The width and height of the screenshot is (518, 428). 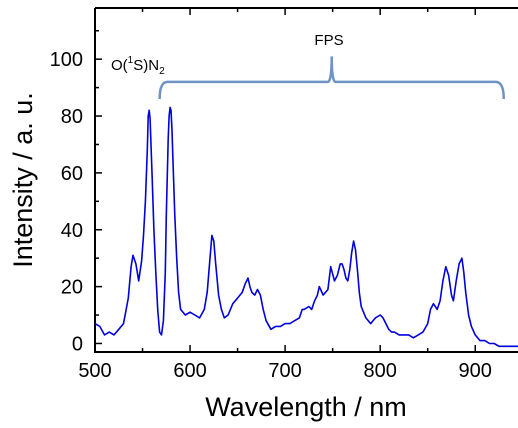 What do you see at coordinates (72, 288) in the screenshot?
I see `y-tick-label: 20` at bounding box center [72, 288].